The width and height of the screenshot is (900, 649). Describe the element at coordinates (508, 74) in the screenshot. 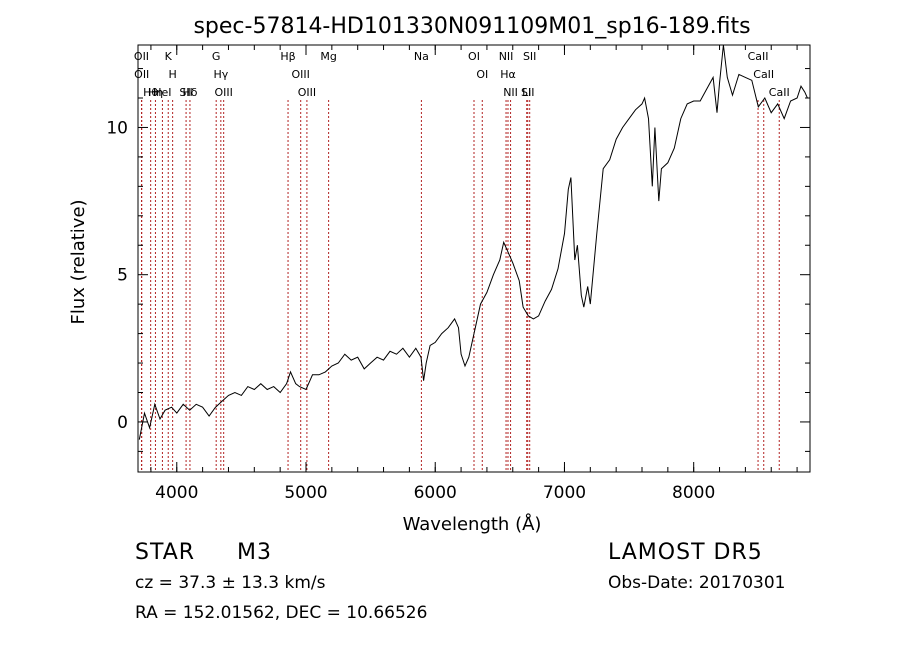

I see `line-label: Hα` at that location.